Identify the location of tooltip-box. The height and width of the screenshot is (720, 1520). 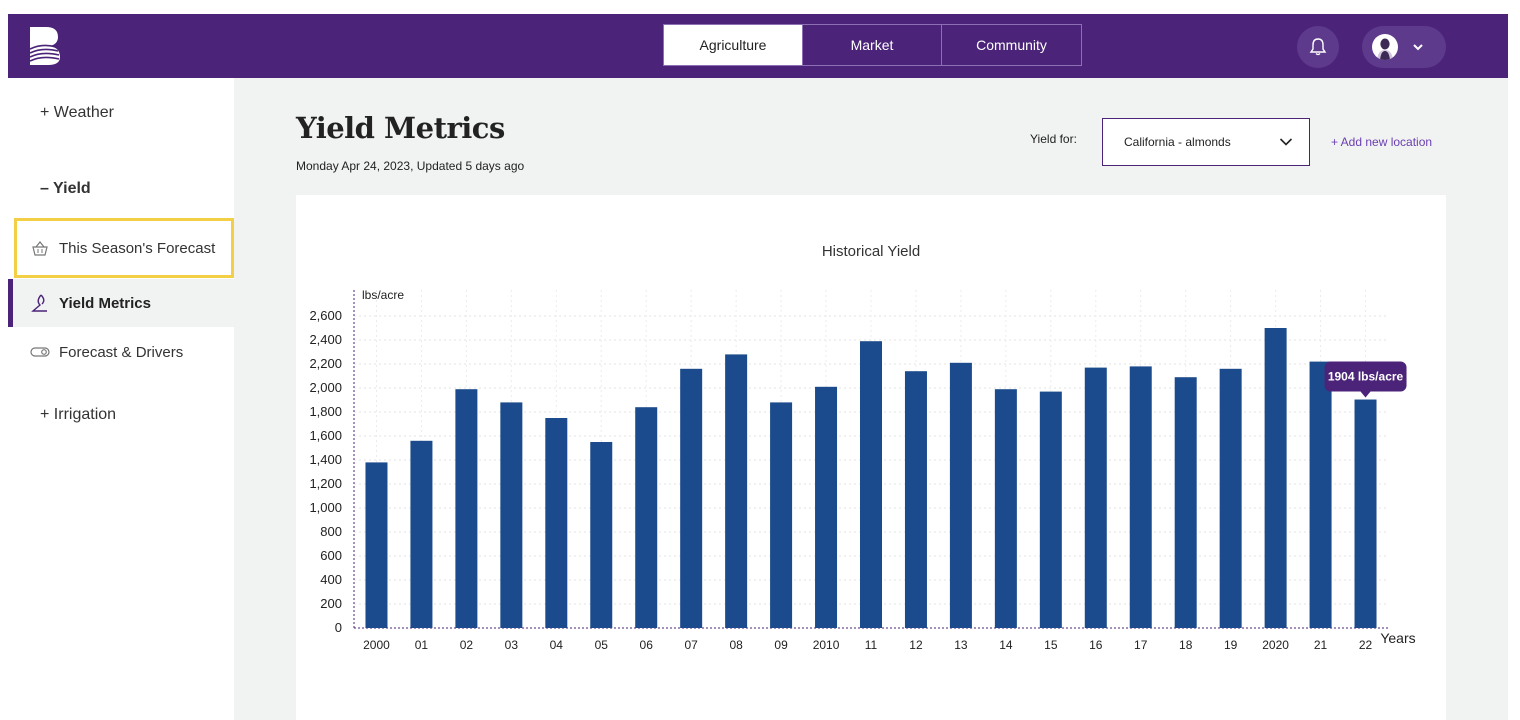
(1365, 376).